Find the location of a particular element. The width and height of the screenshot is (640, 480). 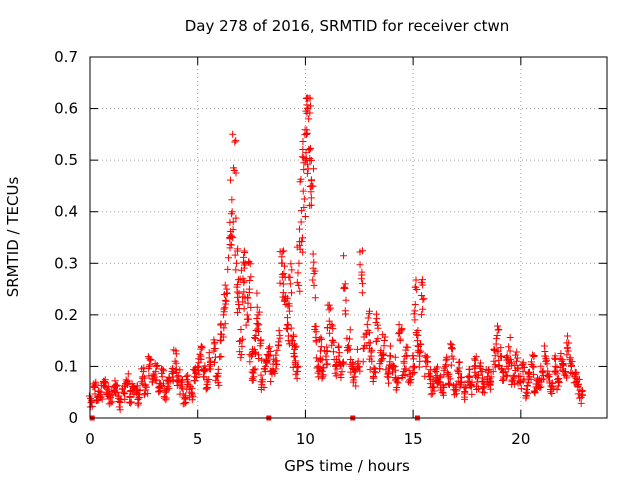

x-axis-label: GPS time / hours is located at coordinates (347, 466).